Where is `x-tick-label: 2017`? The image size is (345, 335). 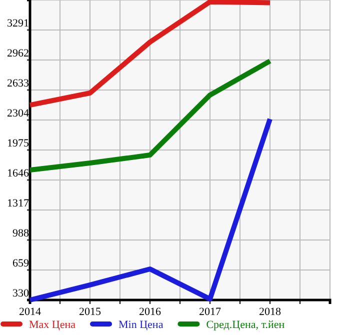 x-tick-label: 2017 is located at coordinates (210, 312).